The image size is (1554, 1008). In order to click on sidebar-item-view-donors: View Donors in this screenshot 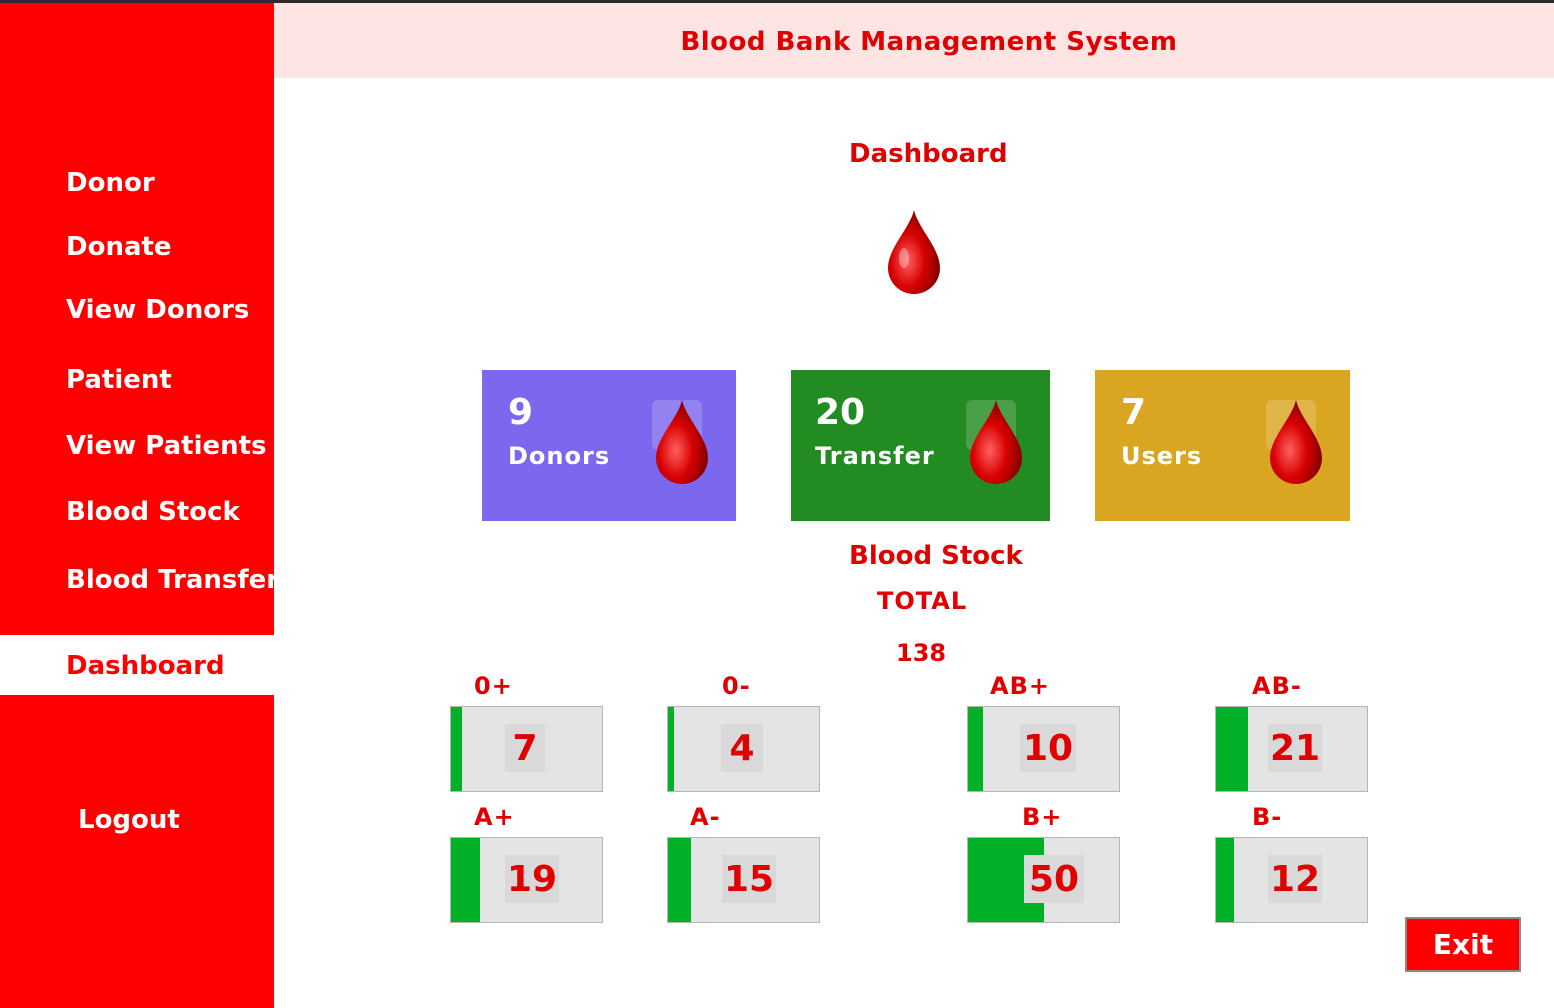, I will do `click(158, 310)`.